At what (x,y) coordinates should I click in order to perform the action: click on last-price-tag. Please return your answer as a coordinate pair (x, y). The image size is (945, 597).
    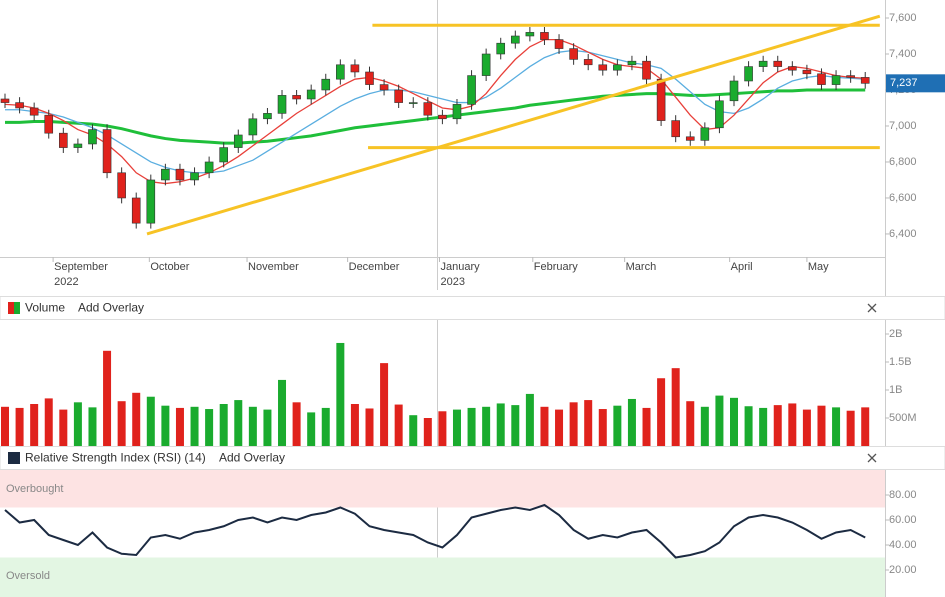
    Looking at the image, I should click on (915, 83).